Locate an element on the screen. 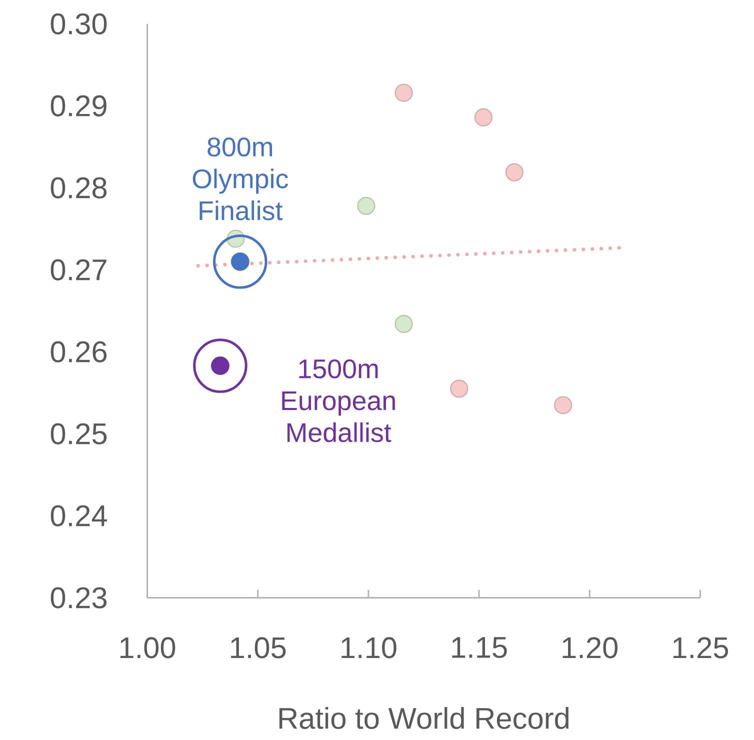  y-tick-label: 0.23 is located at coordinates (78, 597).